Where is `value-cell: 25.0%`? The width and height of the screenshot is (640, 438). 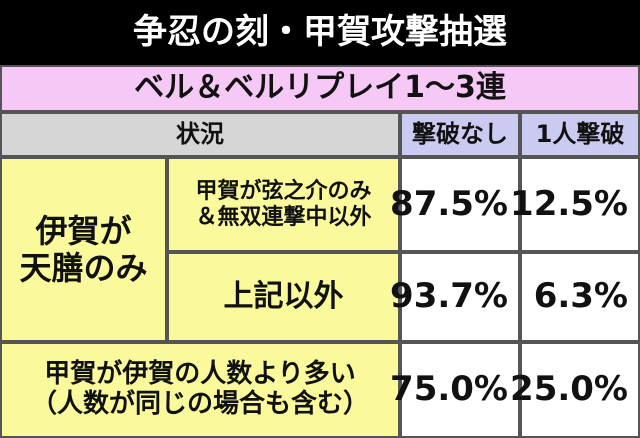
value-cell: 25.0% is located at coordinates (575, 390).